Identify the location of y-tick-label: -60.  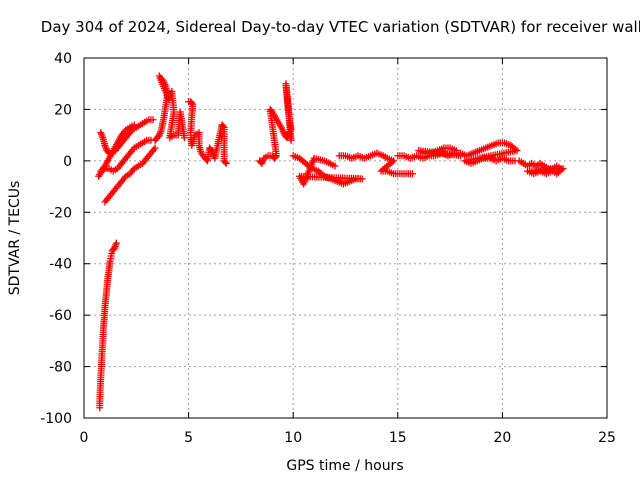
(60, 316).